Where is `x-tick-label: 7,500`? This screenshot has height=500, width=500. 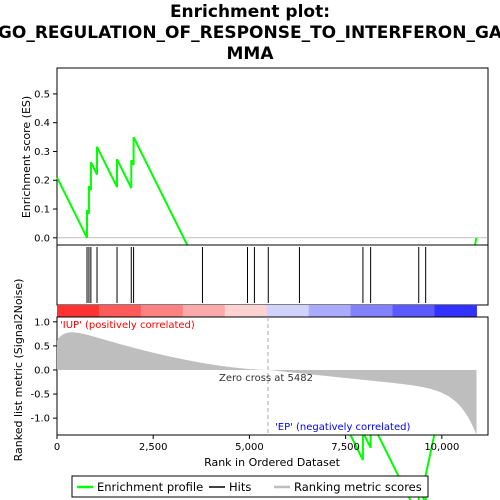 x-tick-label: 7,500 is located at coordinates (345, 447).